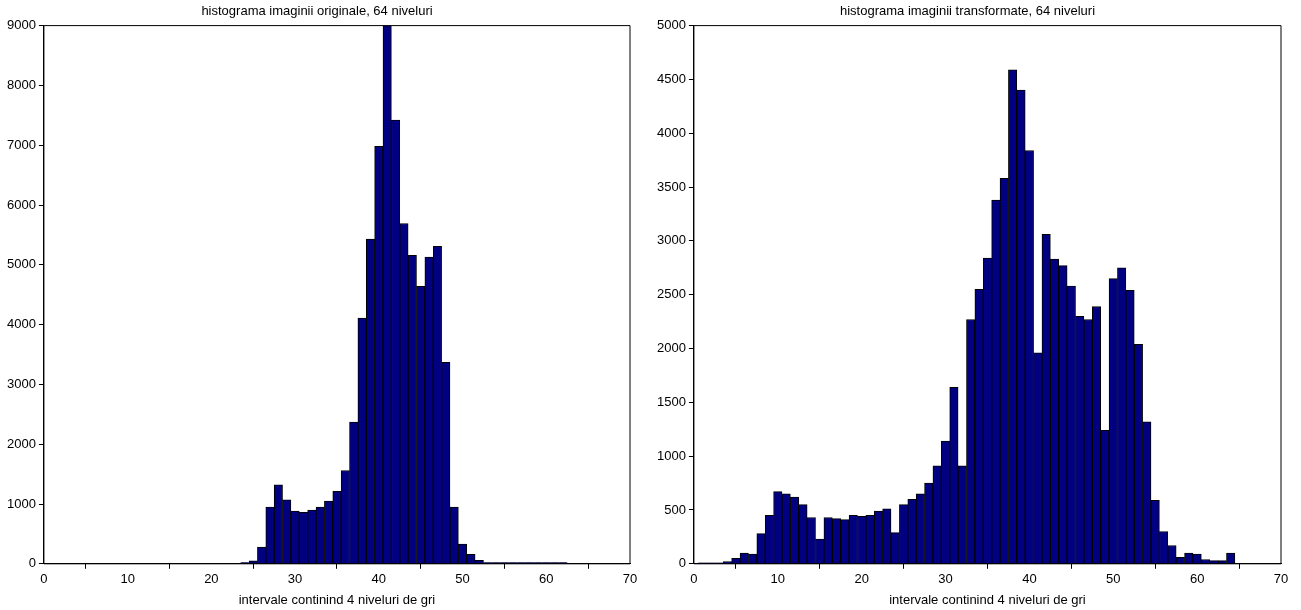  I want to click on y-tick-label: 3500, so click(671, 186).